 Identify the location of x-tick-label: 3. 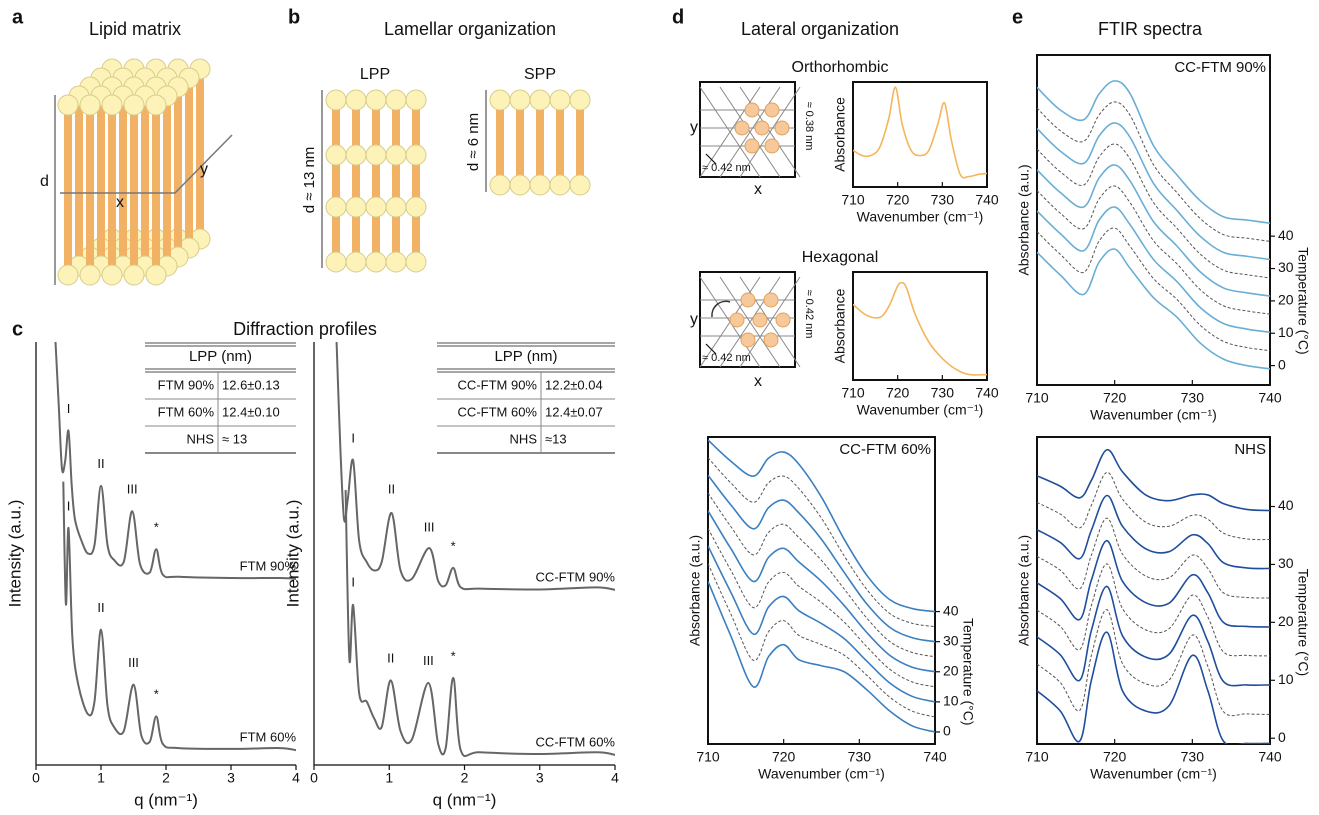
(540, 778).